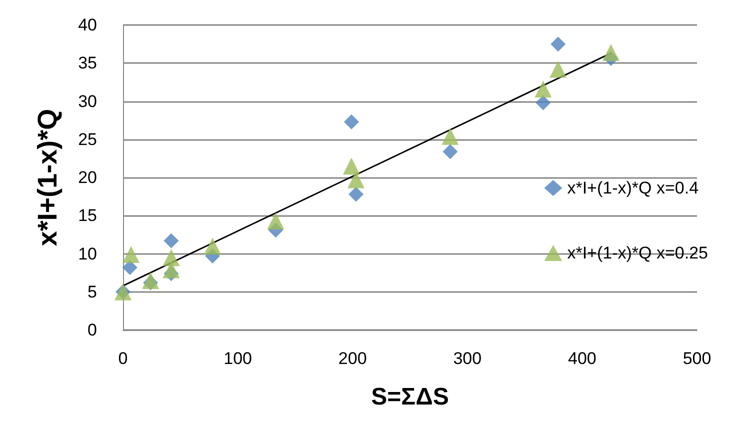 Image resolution: width=741 pixels, height=441 pixels. I want to click on y-tick-label: 5, so click(92, 292).